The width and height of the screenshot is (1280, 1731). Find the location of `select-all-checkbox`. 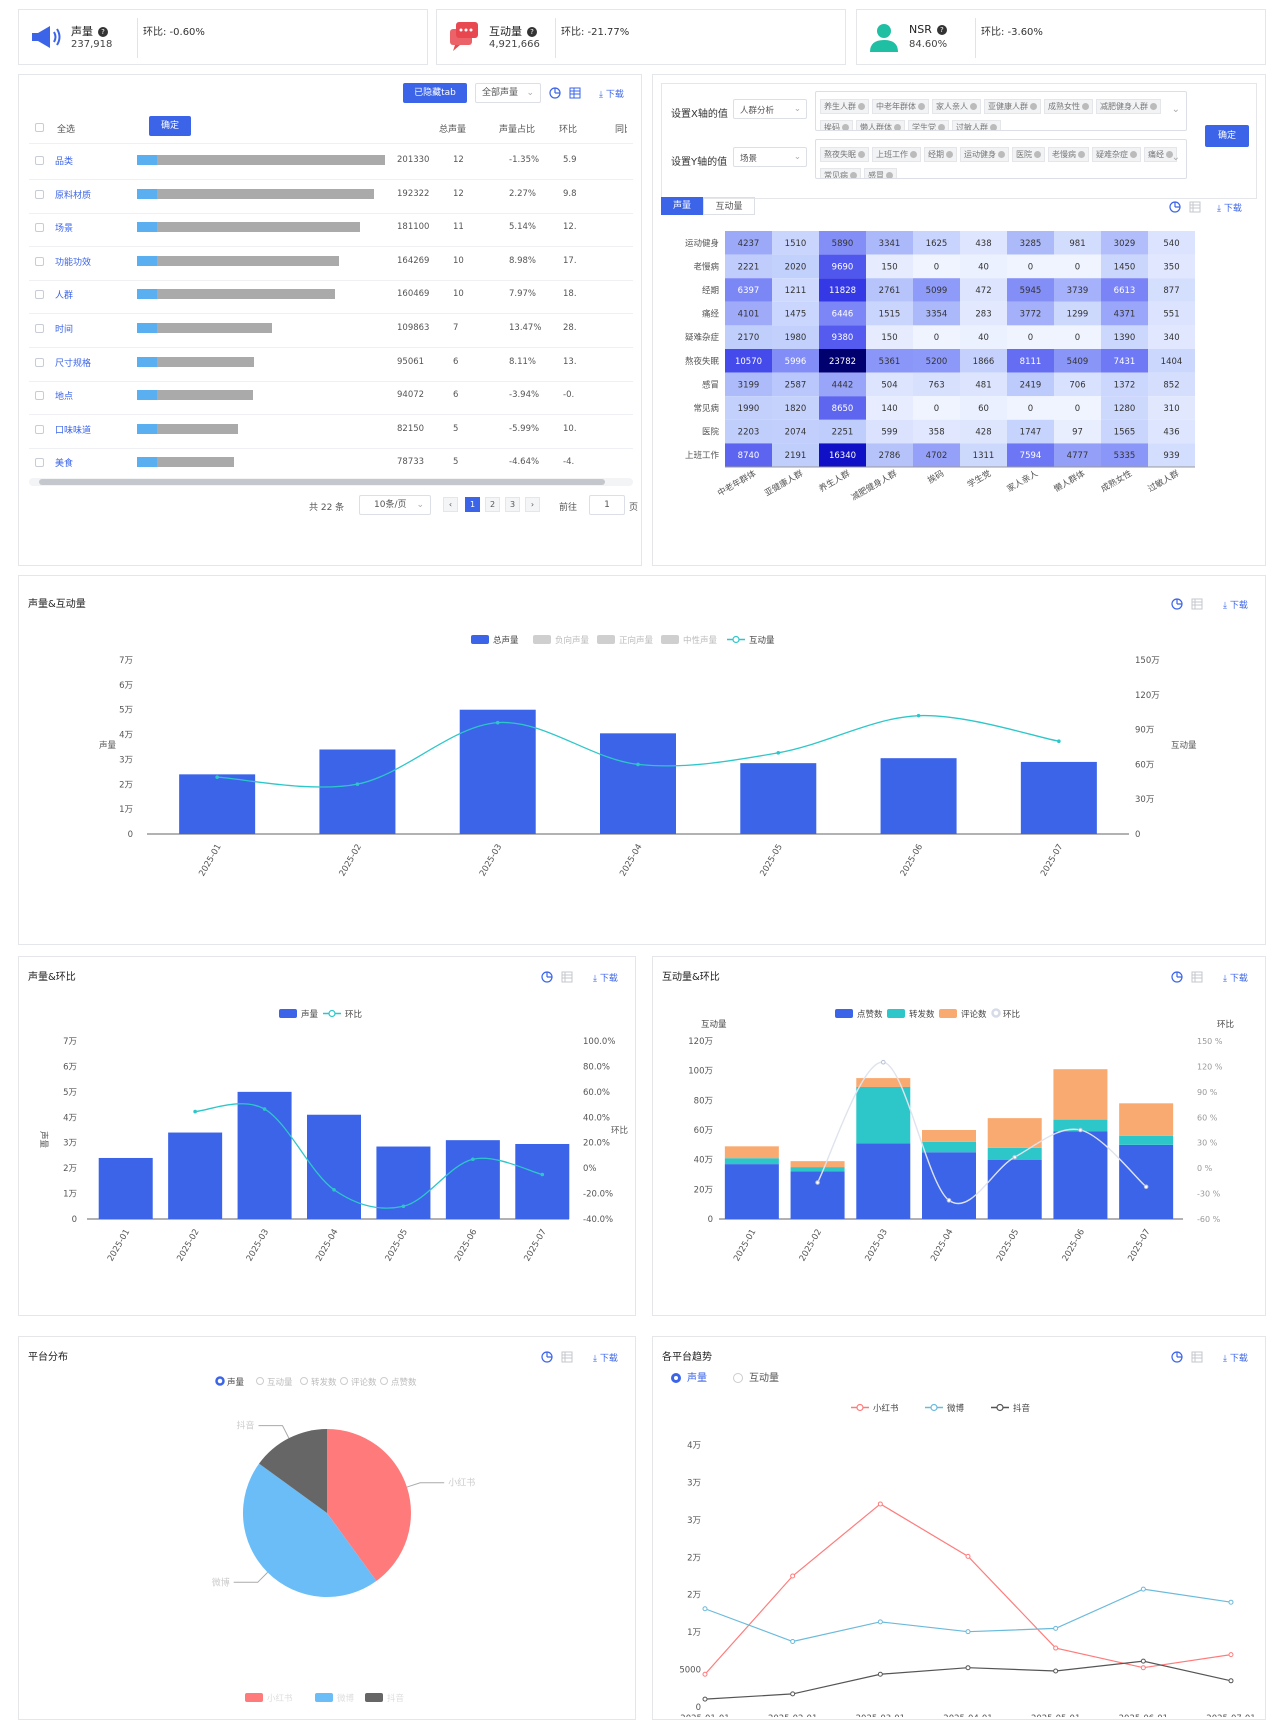

select-all-checkbox is located at coordinates (39, 127).